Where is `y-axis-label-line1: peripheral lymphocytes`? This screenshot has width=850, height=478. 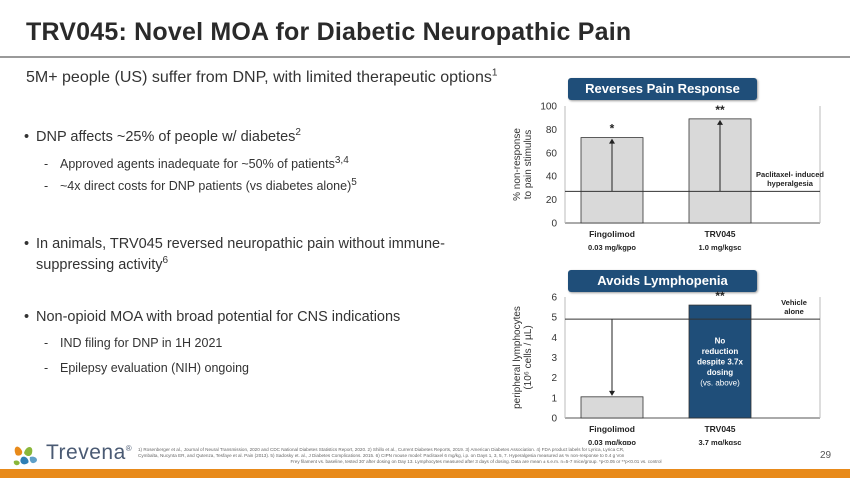 y-axis-label-line1: peripheral lymphocytes is located at coordinates (517, 357).